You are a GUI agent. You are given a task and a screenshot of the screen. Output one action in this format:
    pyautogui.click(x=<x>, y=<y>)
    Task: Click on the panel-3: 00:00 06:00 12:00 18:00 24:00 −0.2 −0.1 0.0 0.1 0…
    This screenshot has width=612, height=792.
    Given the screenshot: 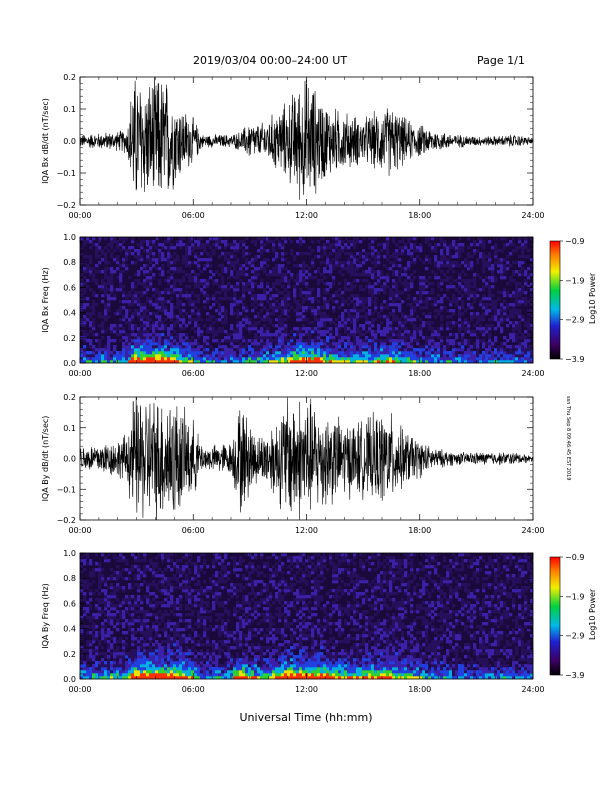 What is the action you would take?
    pyautogui.click(x=293, y=464)
    